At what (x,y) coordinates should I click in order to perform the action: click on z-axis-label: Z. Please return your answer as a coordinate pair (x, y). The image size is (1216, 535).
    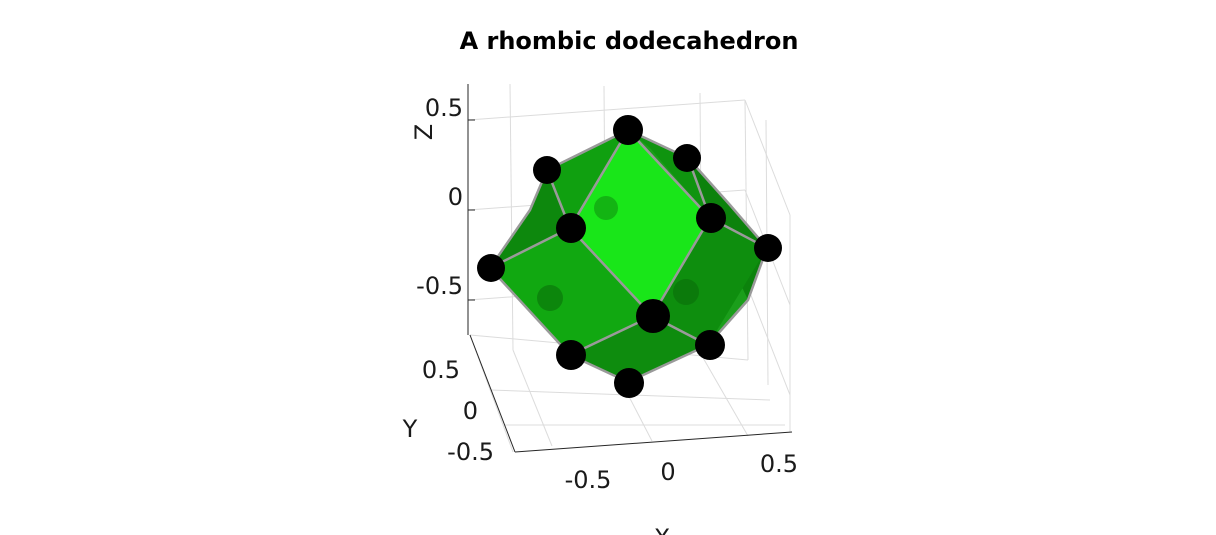
    Looking at the image, I should click on (424, 132).